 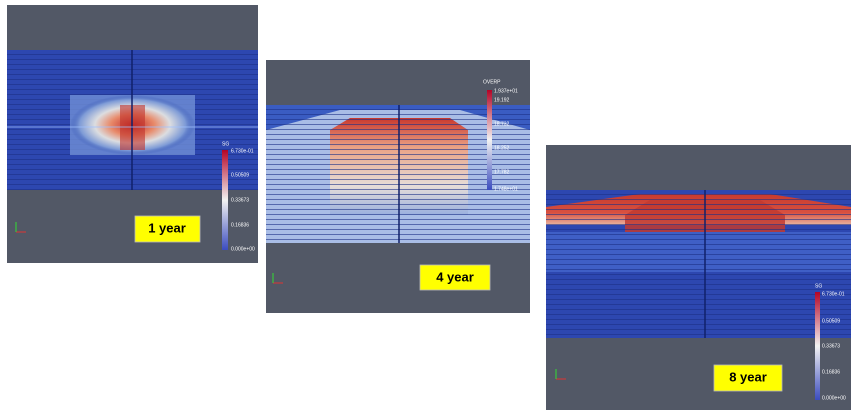 What do you see at coordinates (748, 376) in the screenshot?
I see `time-label: 8 year` at bounding box center [748, 376].